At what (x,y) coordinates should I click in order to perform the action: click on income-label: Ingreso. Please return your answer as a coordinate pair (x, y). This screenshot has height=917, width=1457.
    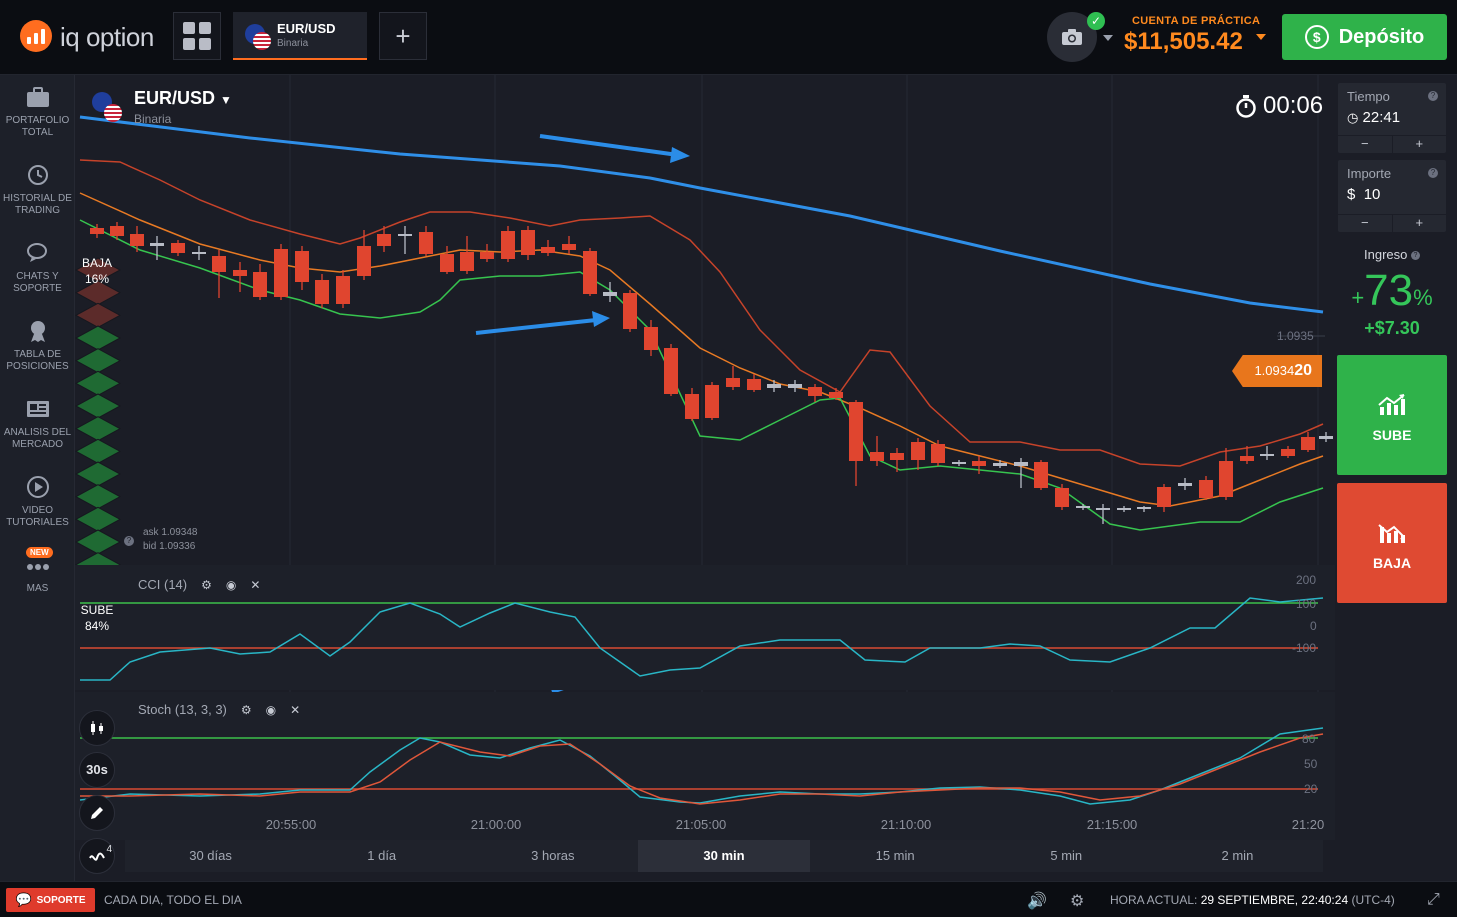
    Looking at the image, I should click on (1386, 254).